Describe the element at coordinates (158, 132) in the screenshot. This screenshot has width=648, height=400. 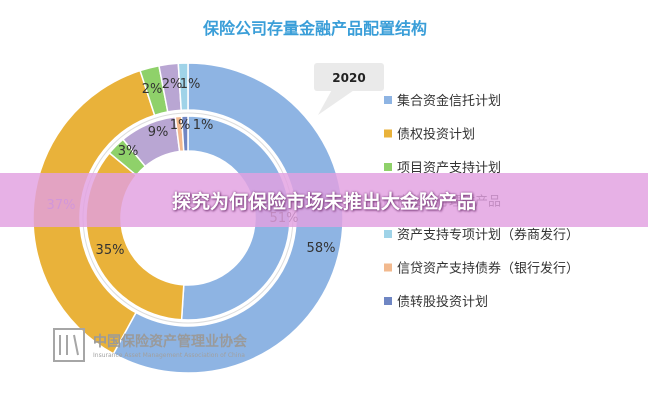
I see `inner-ring-label: 9%` at that location.